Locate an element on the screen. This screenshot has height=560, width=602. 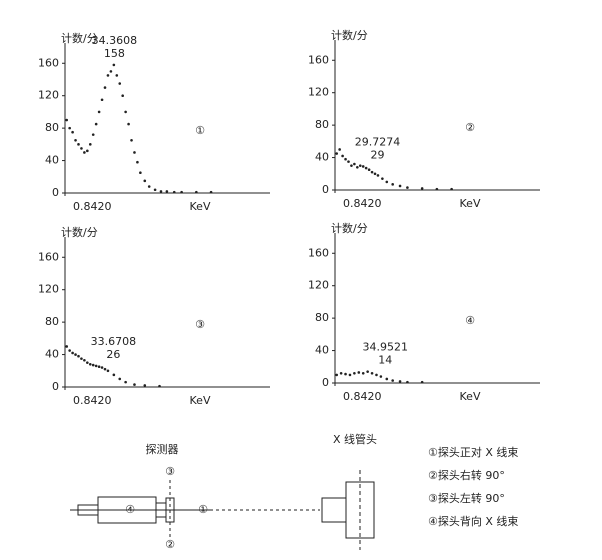
tube-part is located at coordinates (334, 510).